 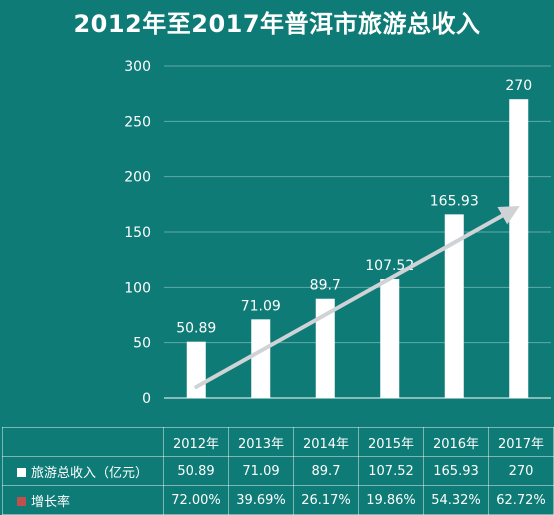 I want to click on y-tick-label: 100, so click(x=137, y=288).